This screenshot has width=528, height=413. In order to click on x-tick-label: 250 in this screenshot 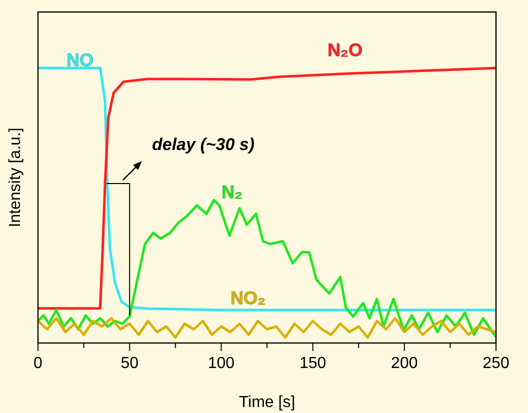, I will do `click(496, 363)`.